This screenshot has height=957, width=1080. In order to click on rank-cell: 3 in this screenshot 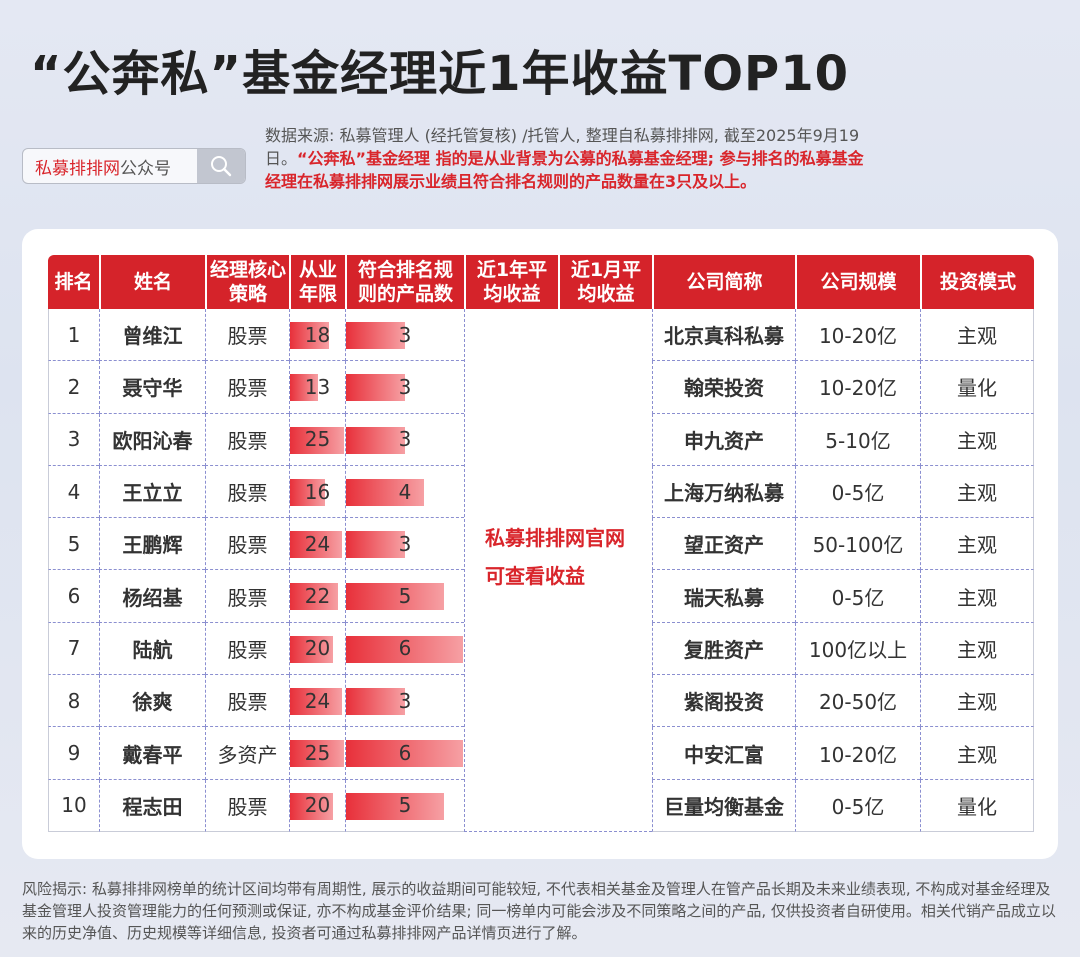, I will do `click(73, 439)`.